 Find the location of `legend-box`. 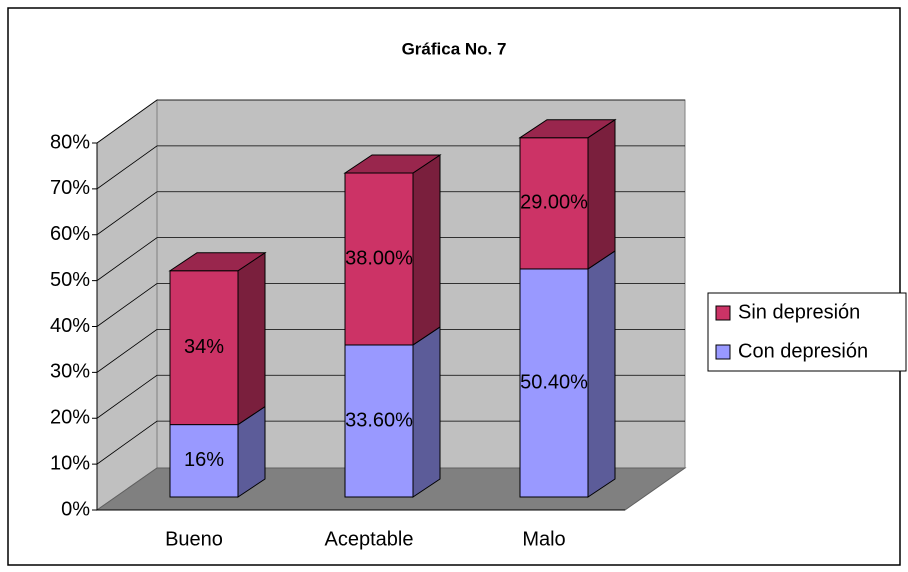

legend-box is located at coordinates (807, 332).